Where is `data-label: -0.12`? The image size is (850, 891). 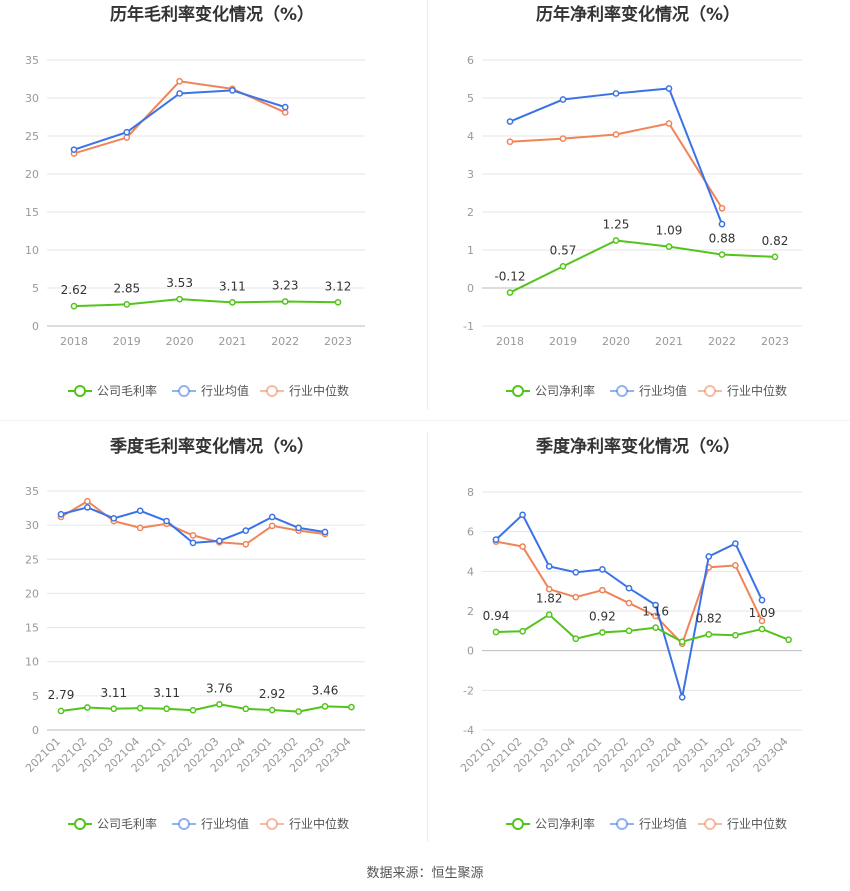
data-label: -0.12 is located at coordinates (509, 277).